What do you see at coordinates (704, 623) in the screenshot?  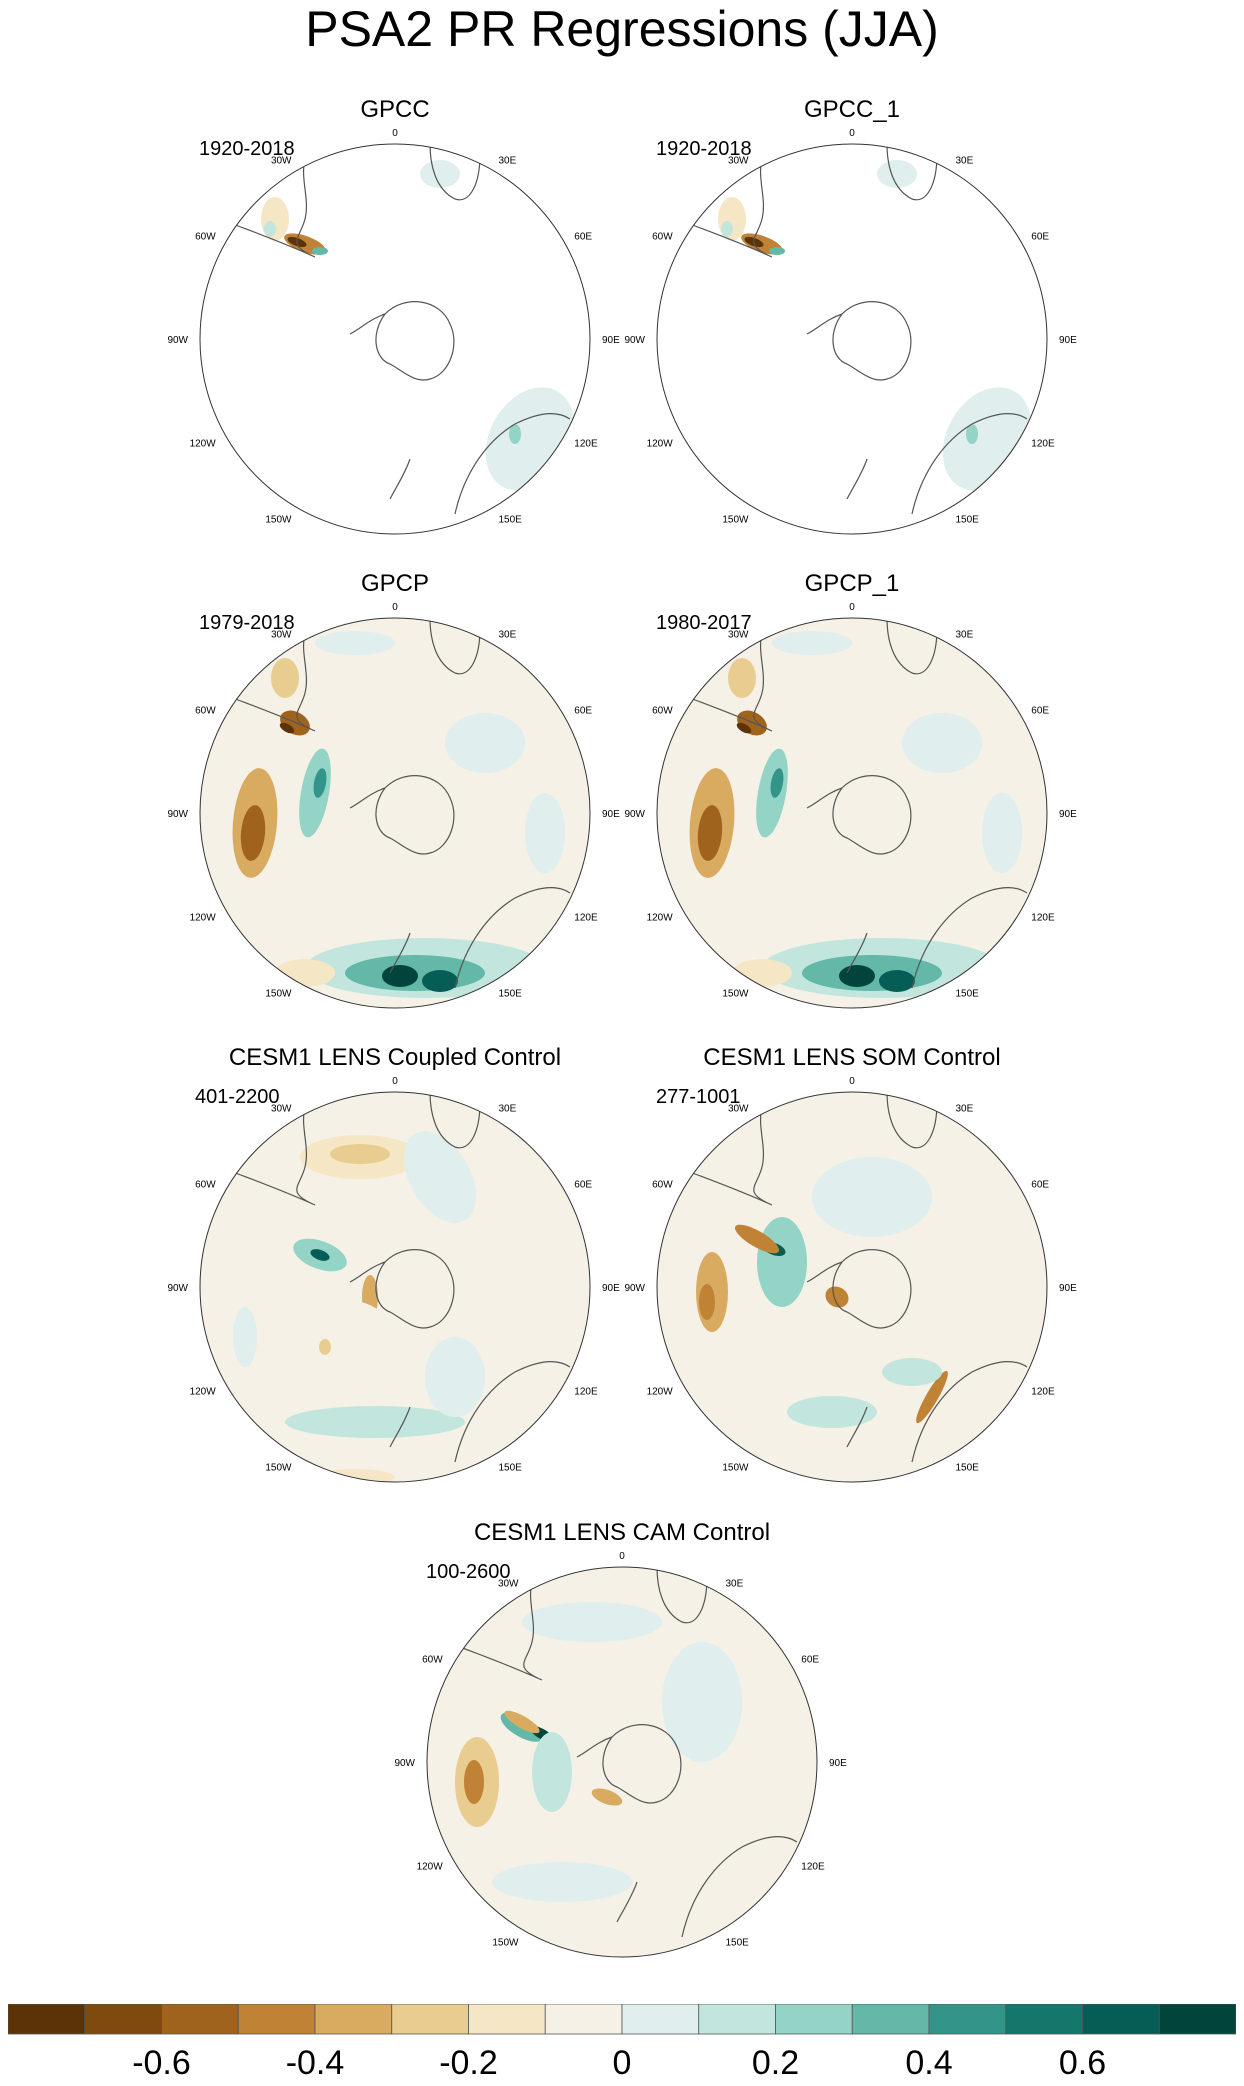 I see `panel-years: 1980-2017` at bounding box center [704, 623].